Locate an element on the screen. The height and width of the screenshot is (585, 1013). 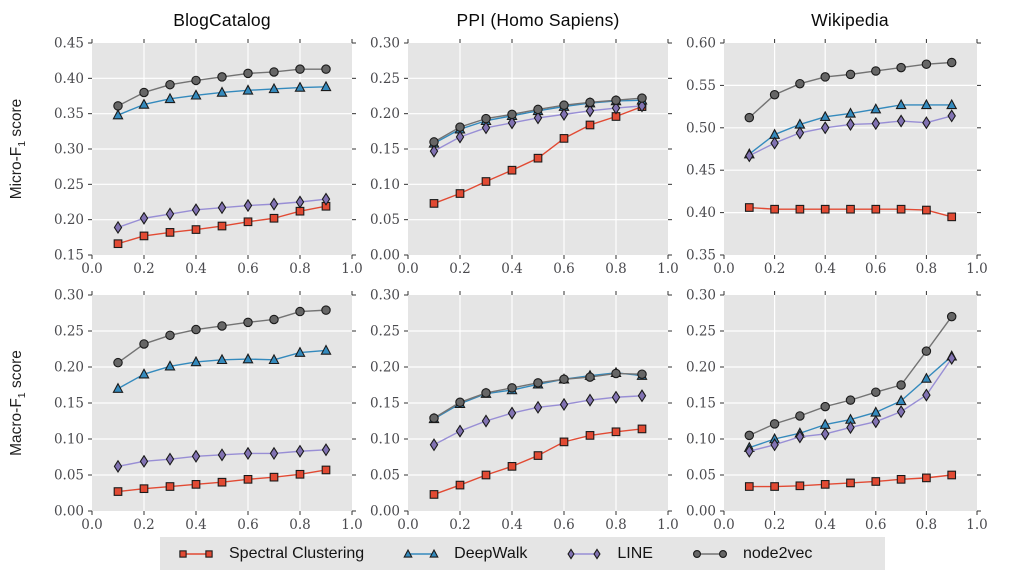
y-tick-label: 0.10 is located at coordinates (385, 185).